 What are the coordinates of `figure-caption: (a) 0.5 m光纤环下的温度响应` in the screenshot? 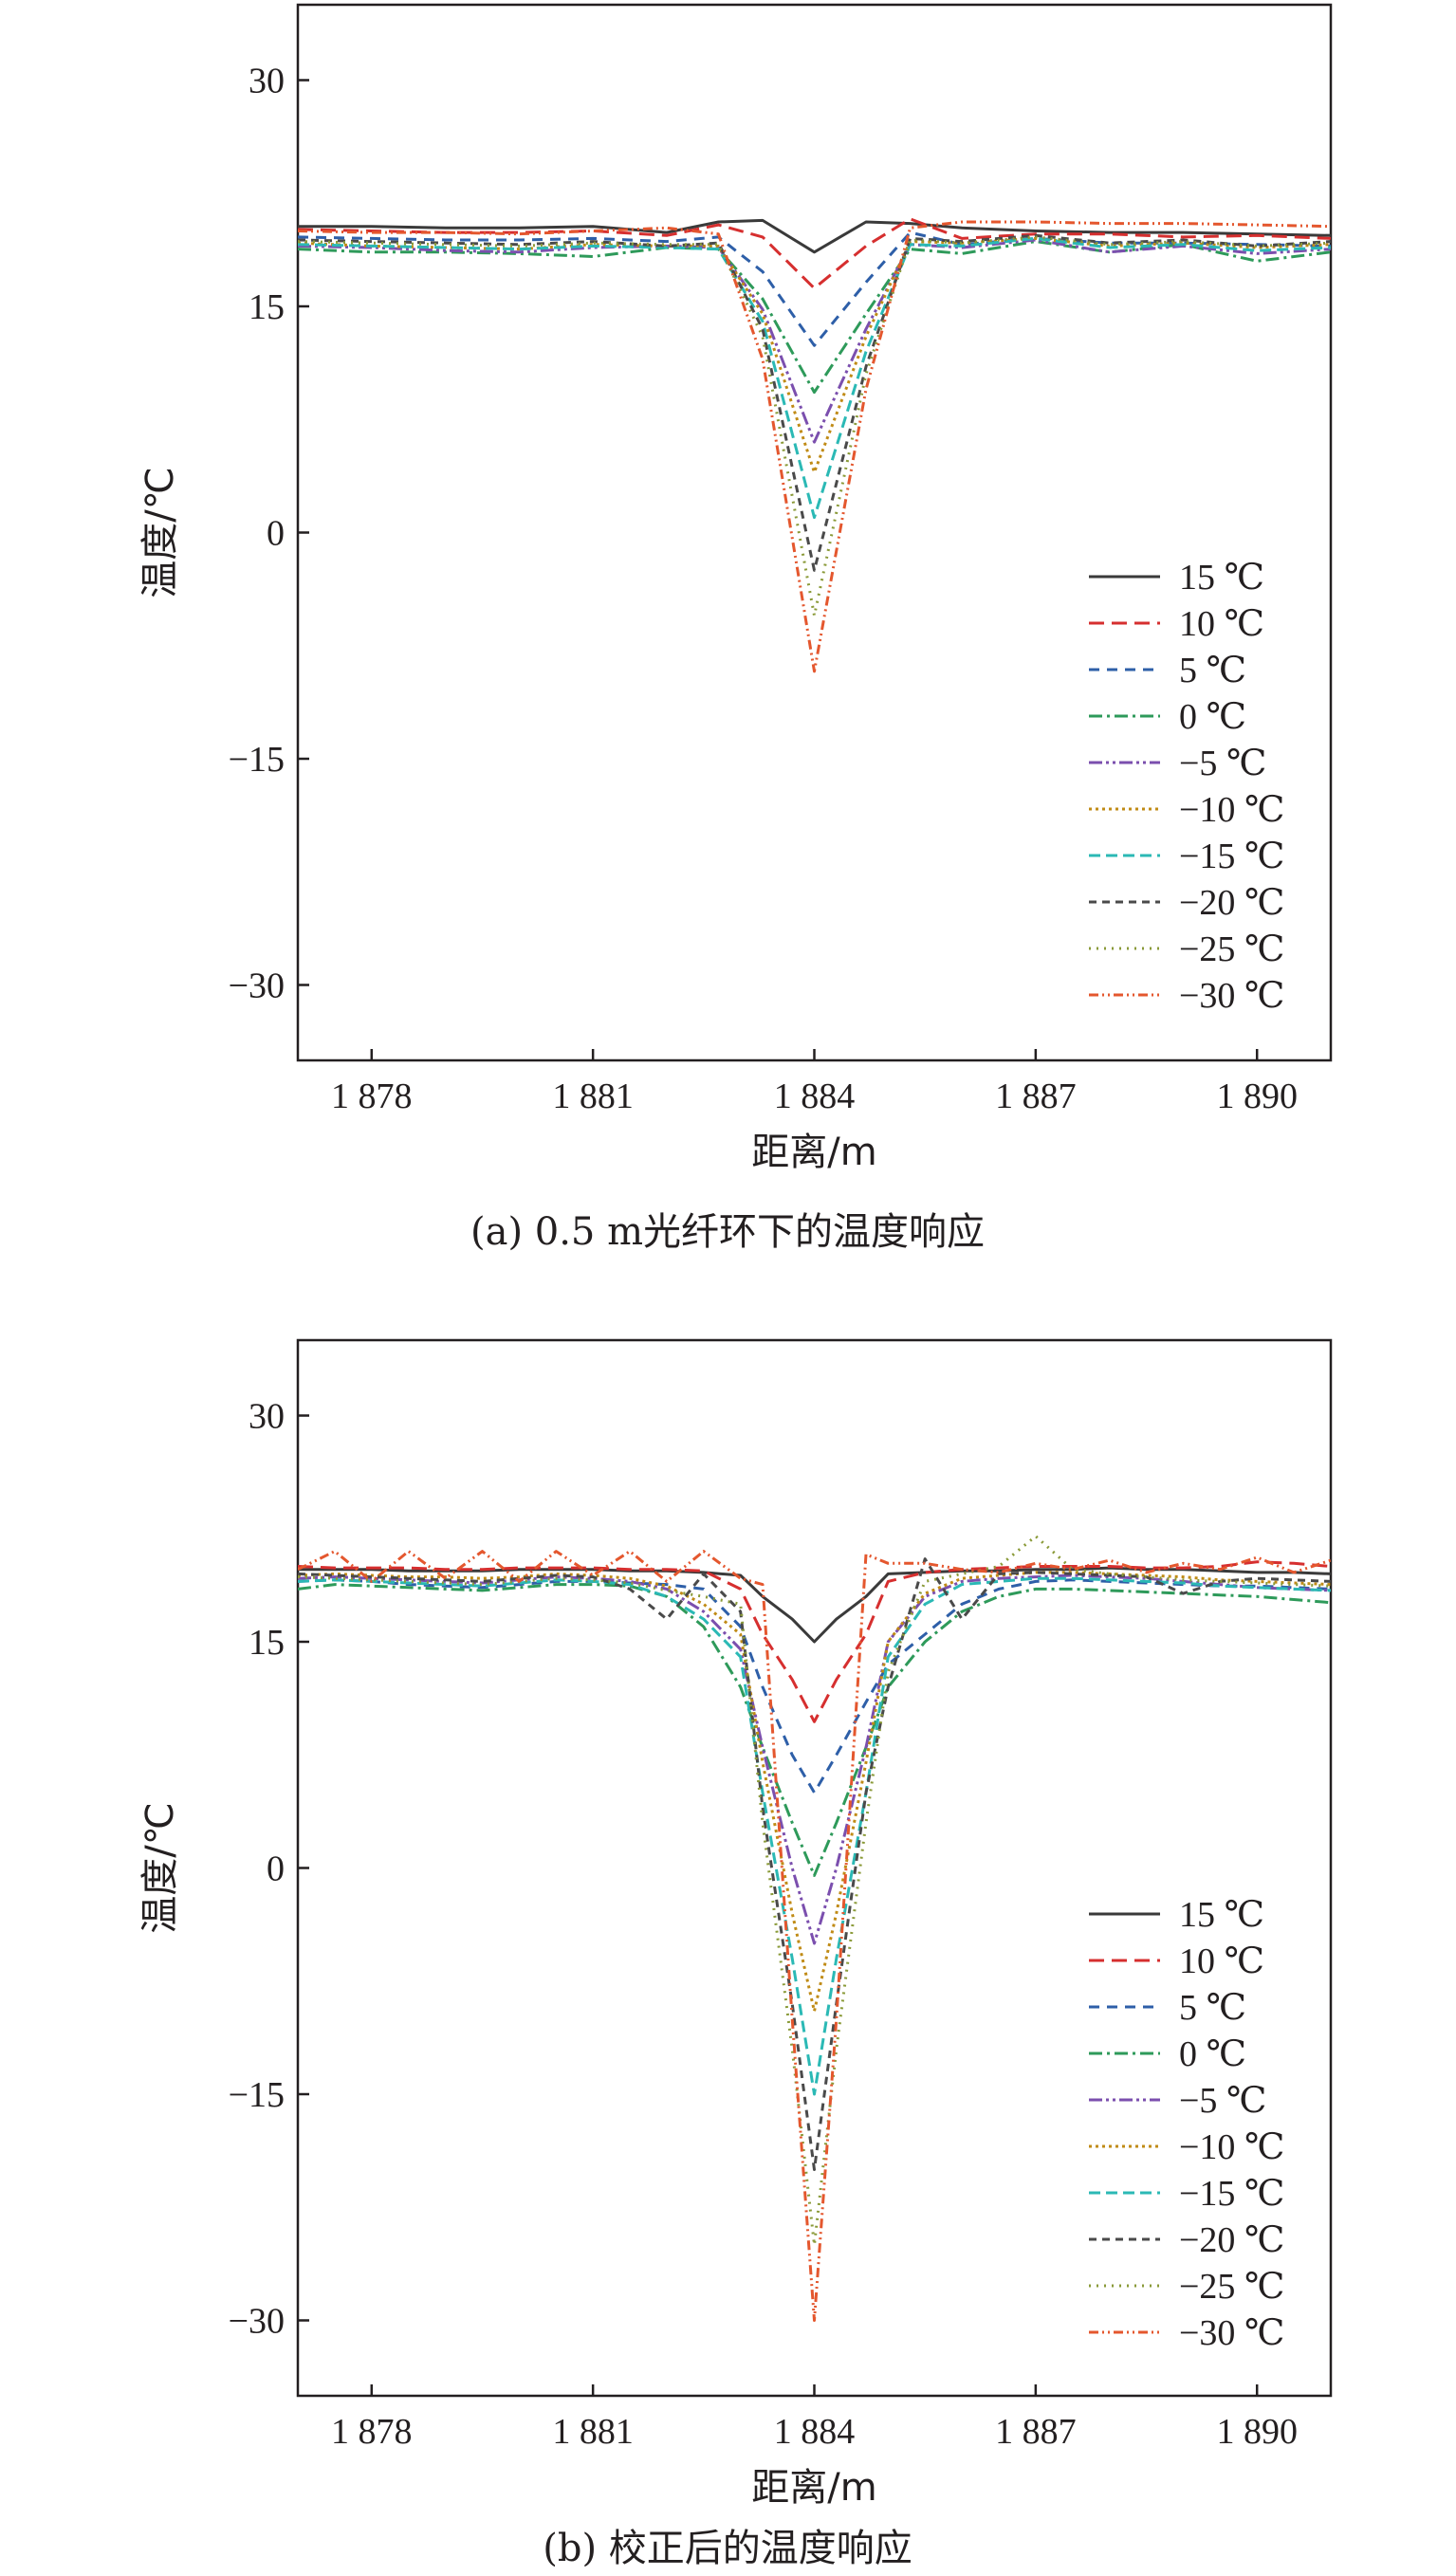 It's located at (728, 1232).